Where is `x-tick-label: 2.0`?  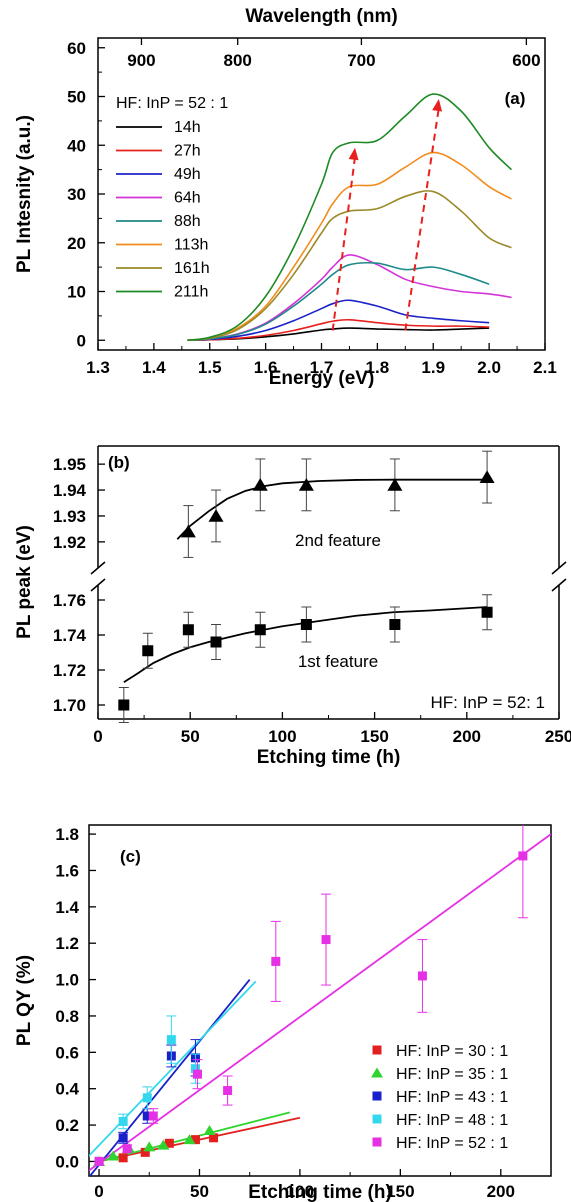 x-tick-label: 2.0 is located at coordinates (489, 367).